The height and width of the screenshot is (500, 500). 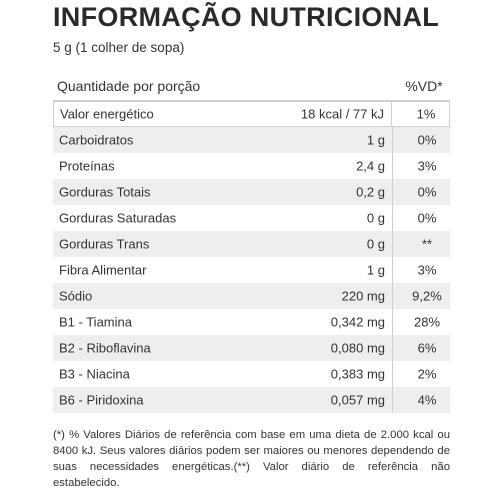 I want to click on table-row: Gorduras Trans 0 g **, so click(x=251, y=244).